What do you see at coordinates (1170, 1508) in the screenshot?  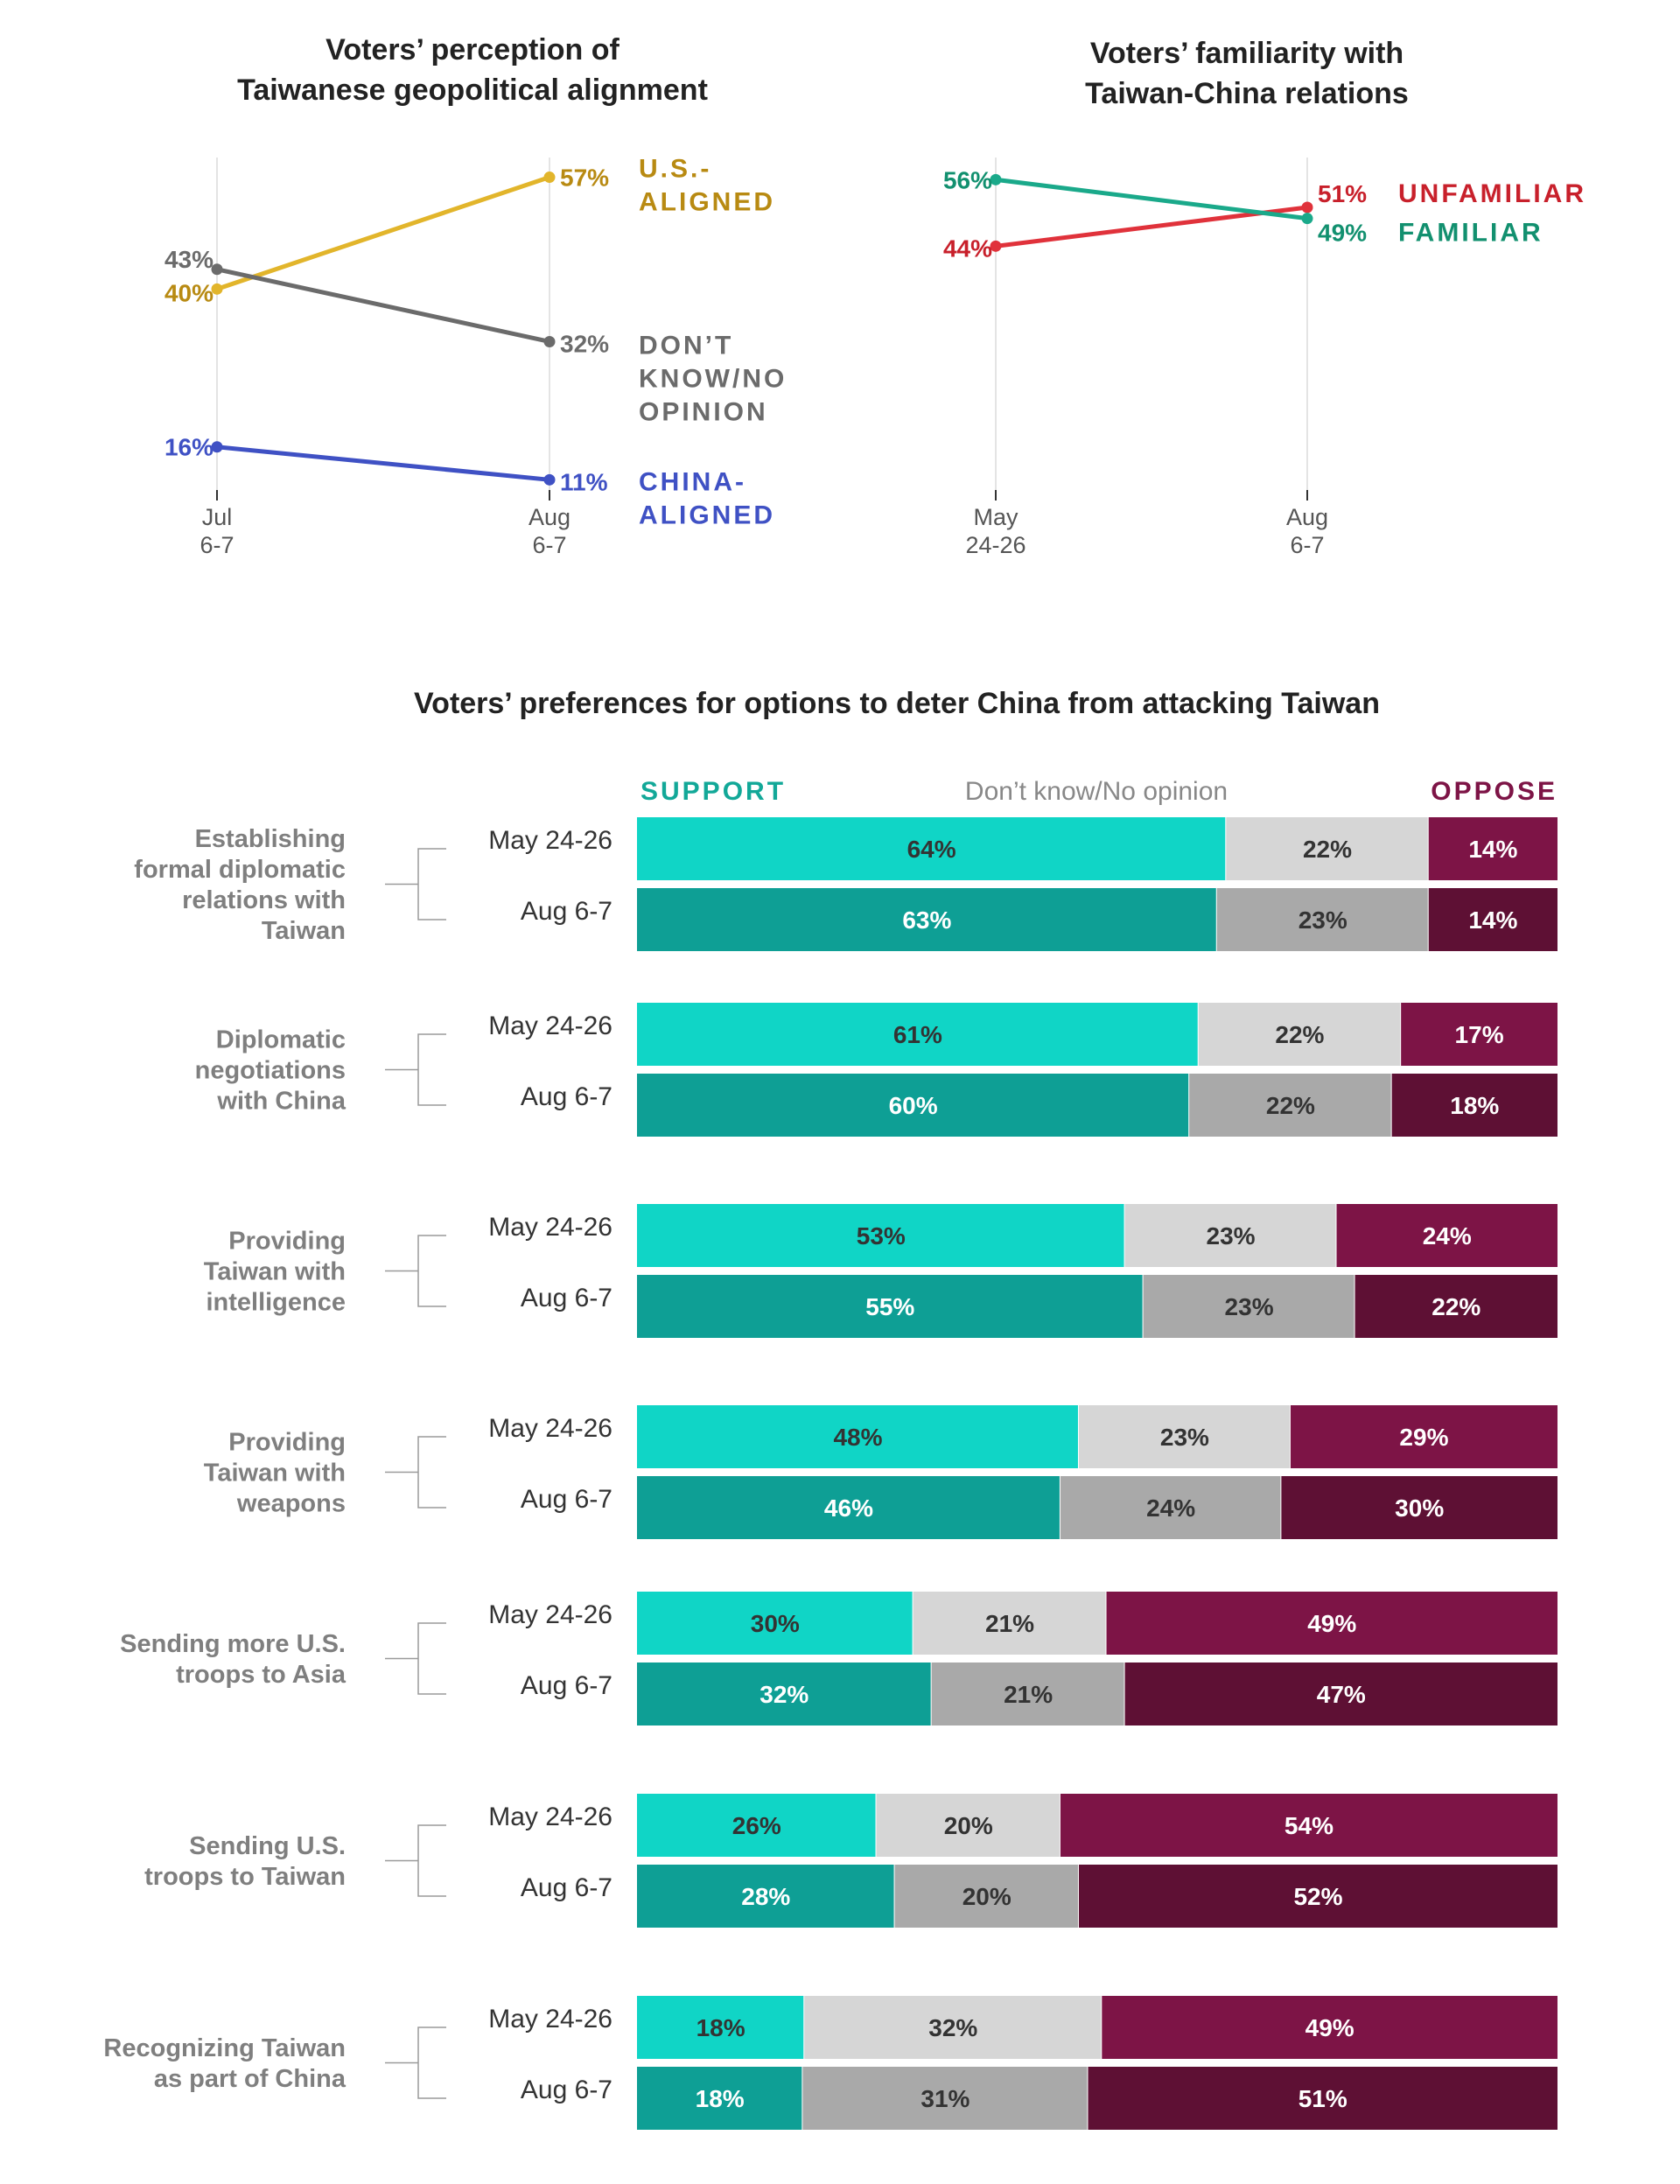 I see `group-4-row-2-segment-label: 24%` at bounding box center [1170, 1508].